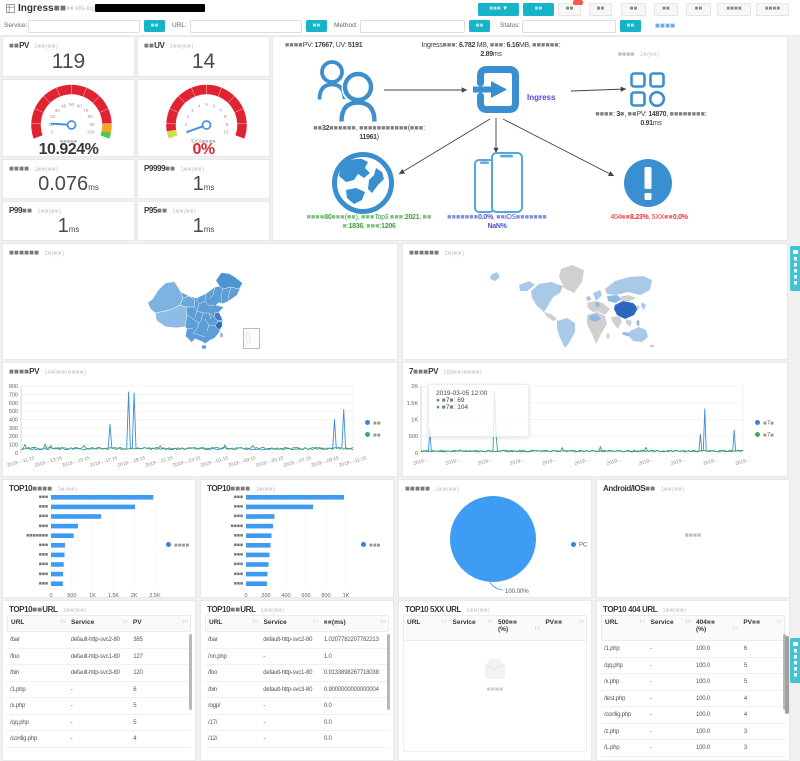 The image size is (800, 761). Describe the element at coordinates (155, 595) in the screenshot. I see `svg-text: 2.5K` at that location.